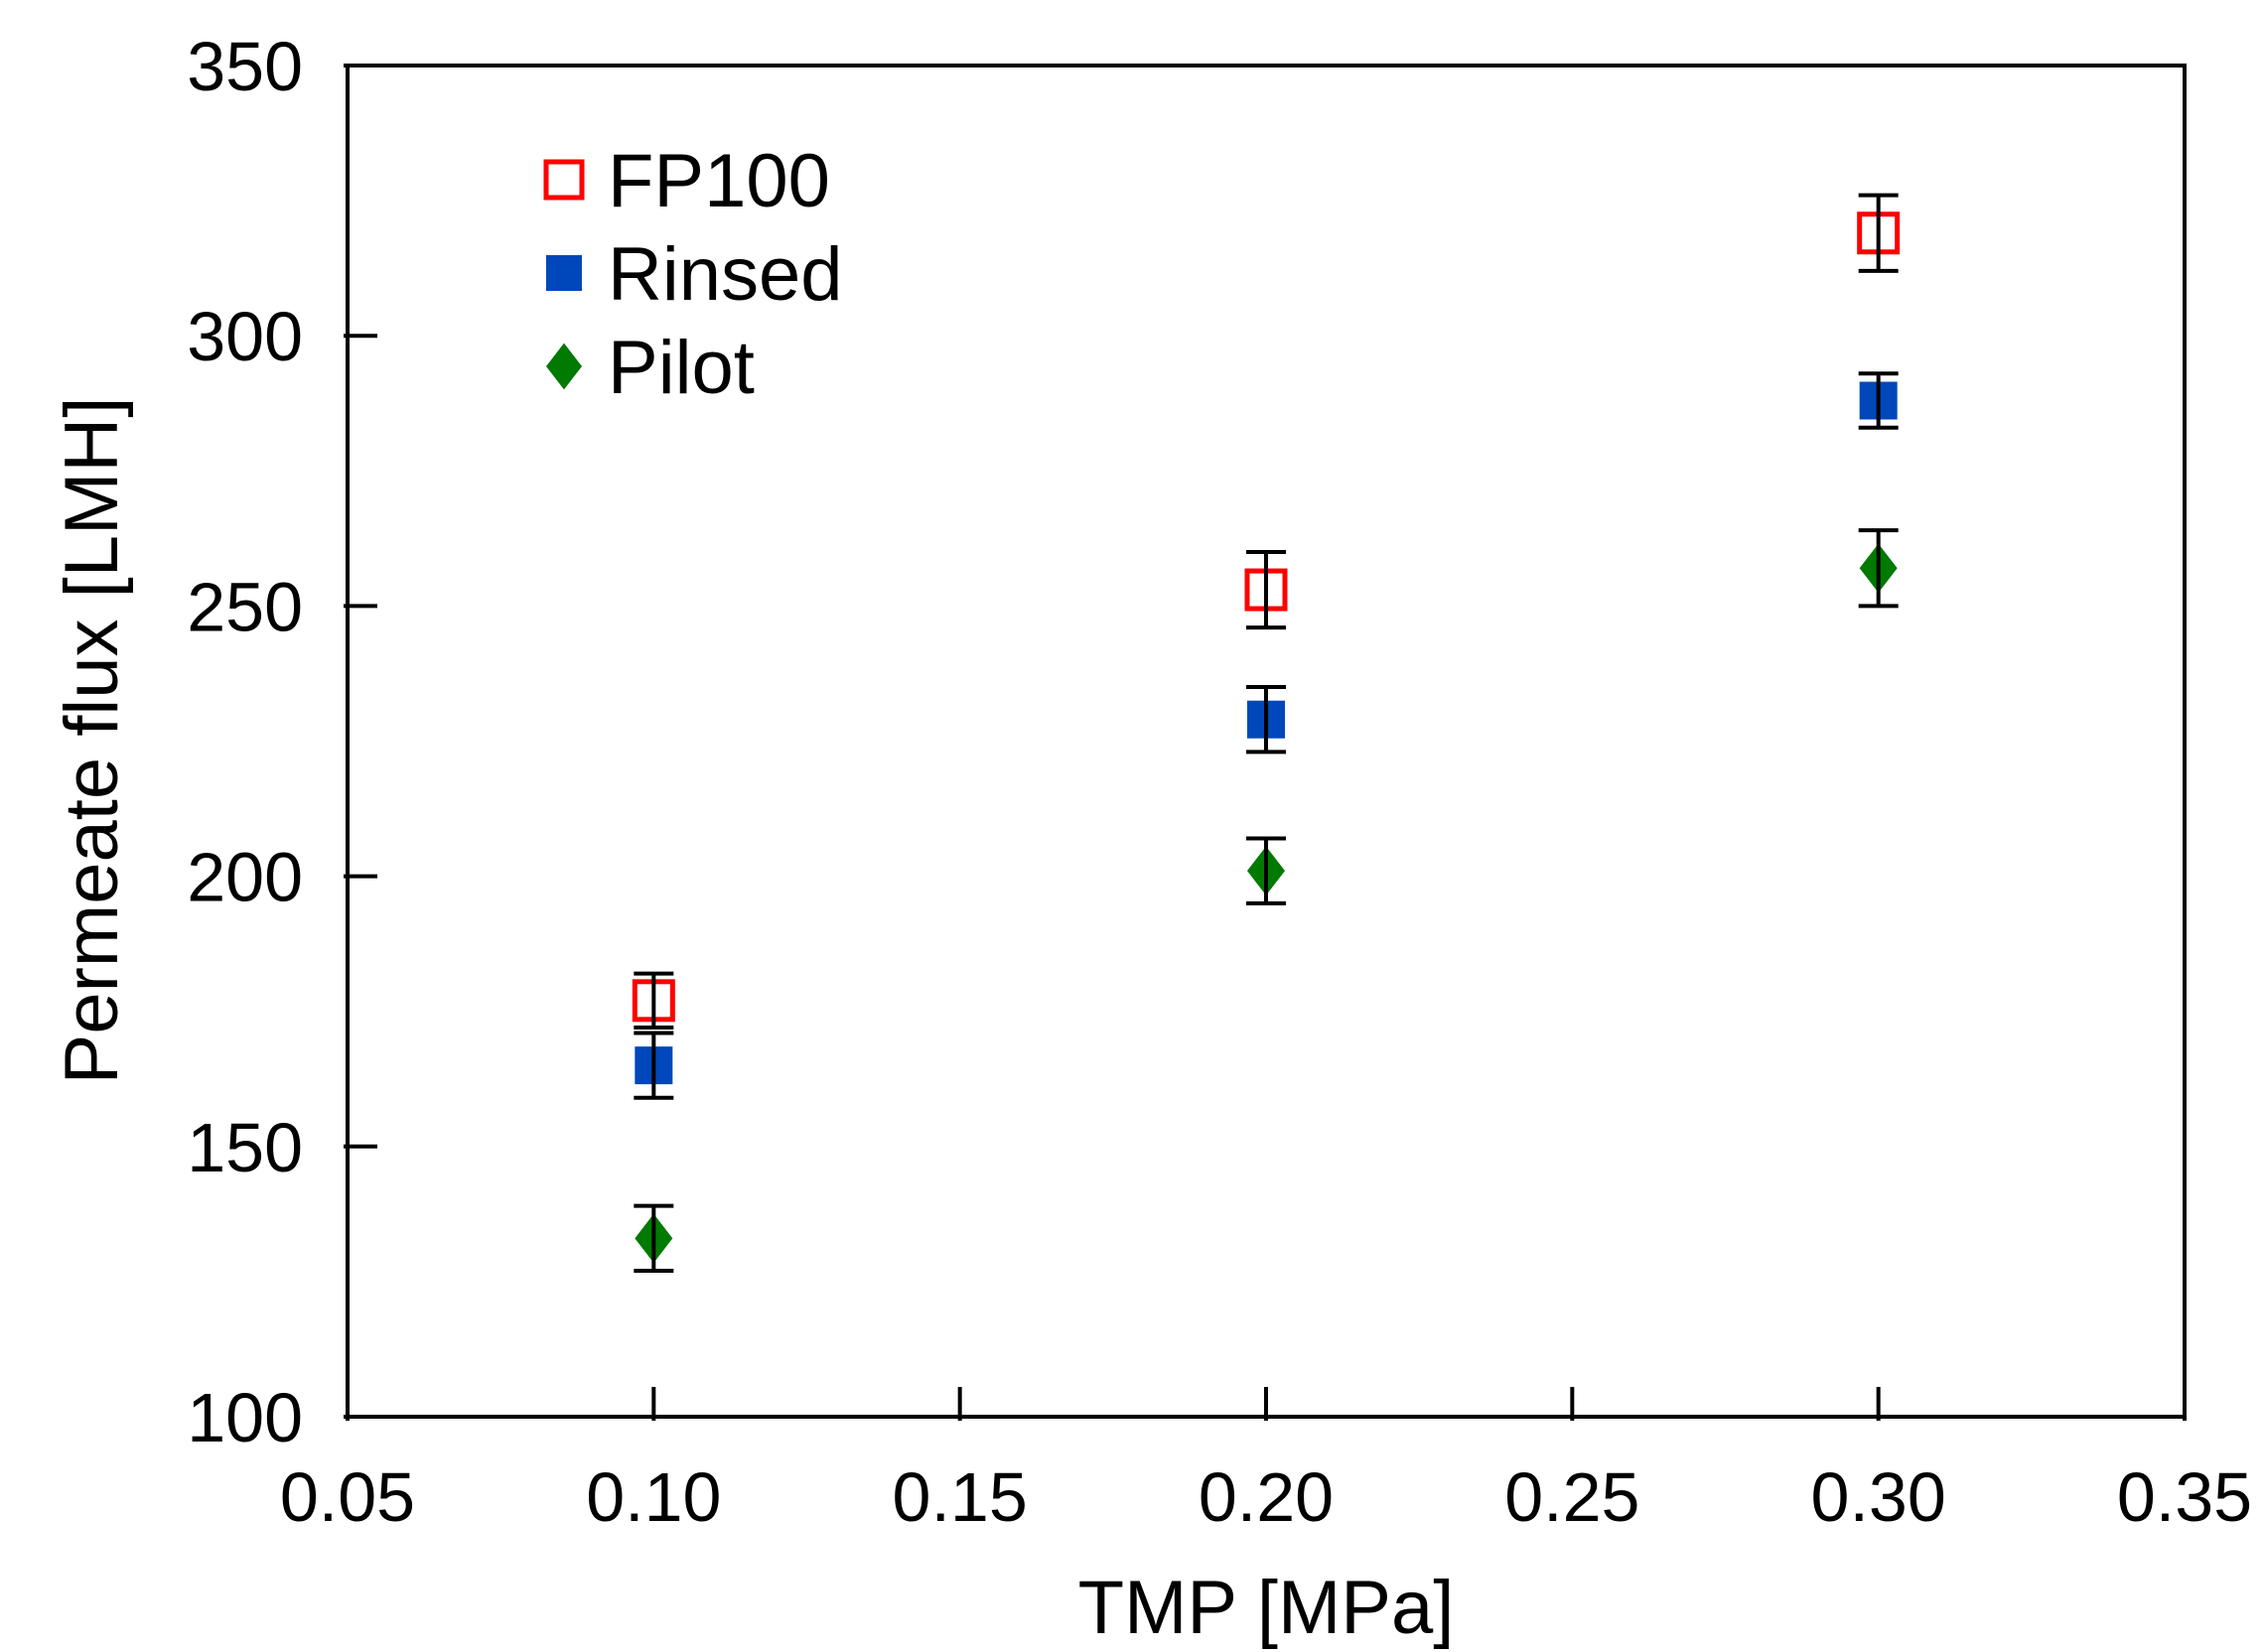 Image resolution: width=2265 pixels, height=1652 pixels. What do you see at coordinates (1571, 1497) in the screenshot?
I see `x-tick-label: 0.25` at bounding box center [1571, 1497].